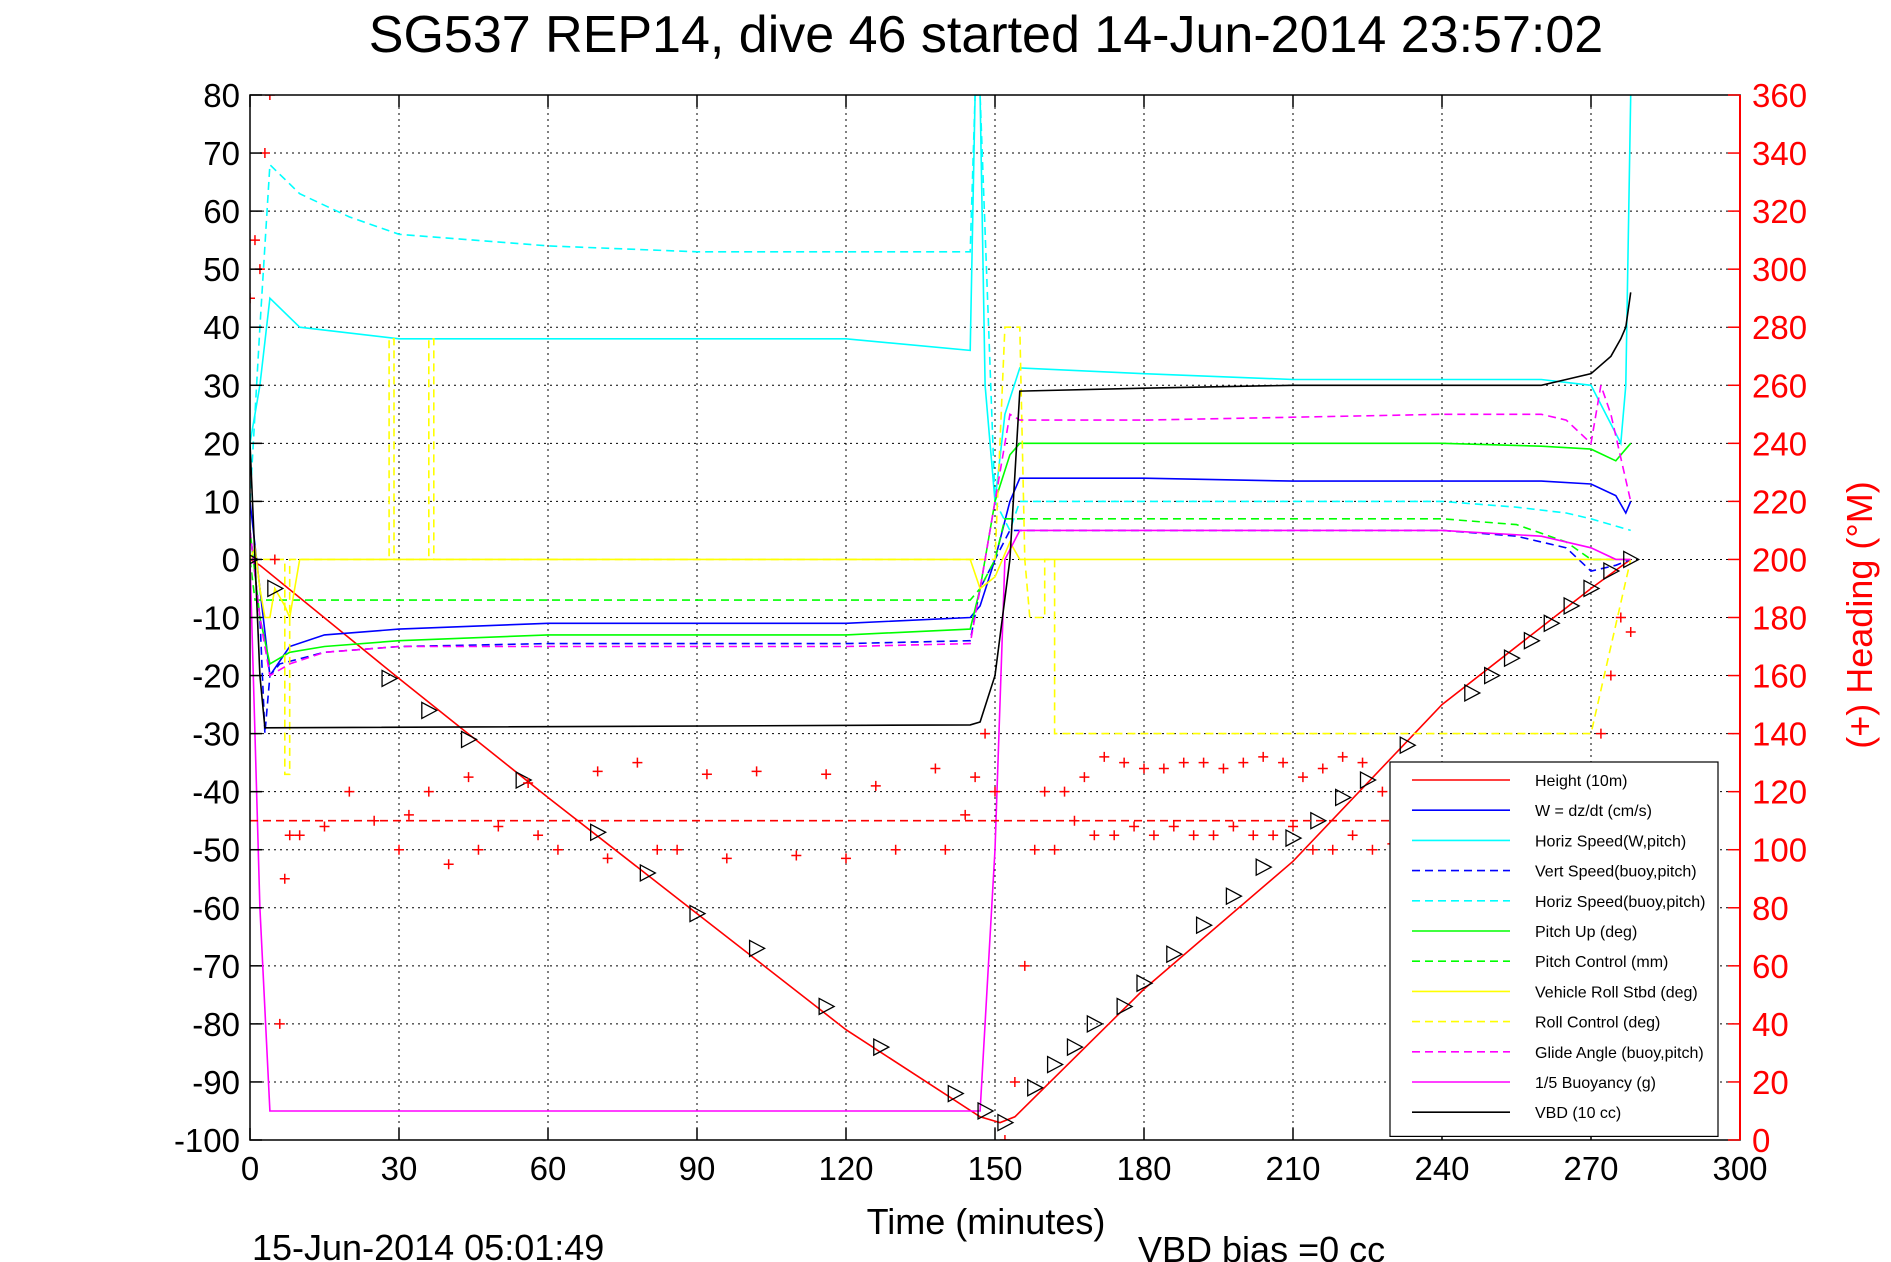  Describe the element at coordinates (697, 1168) in the screenshot. I see `x-tick-label: 90` at that location.